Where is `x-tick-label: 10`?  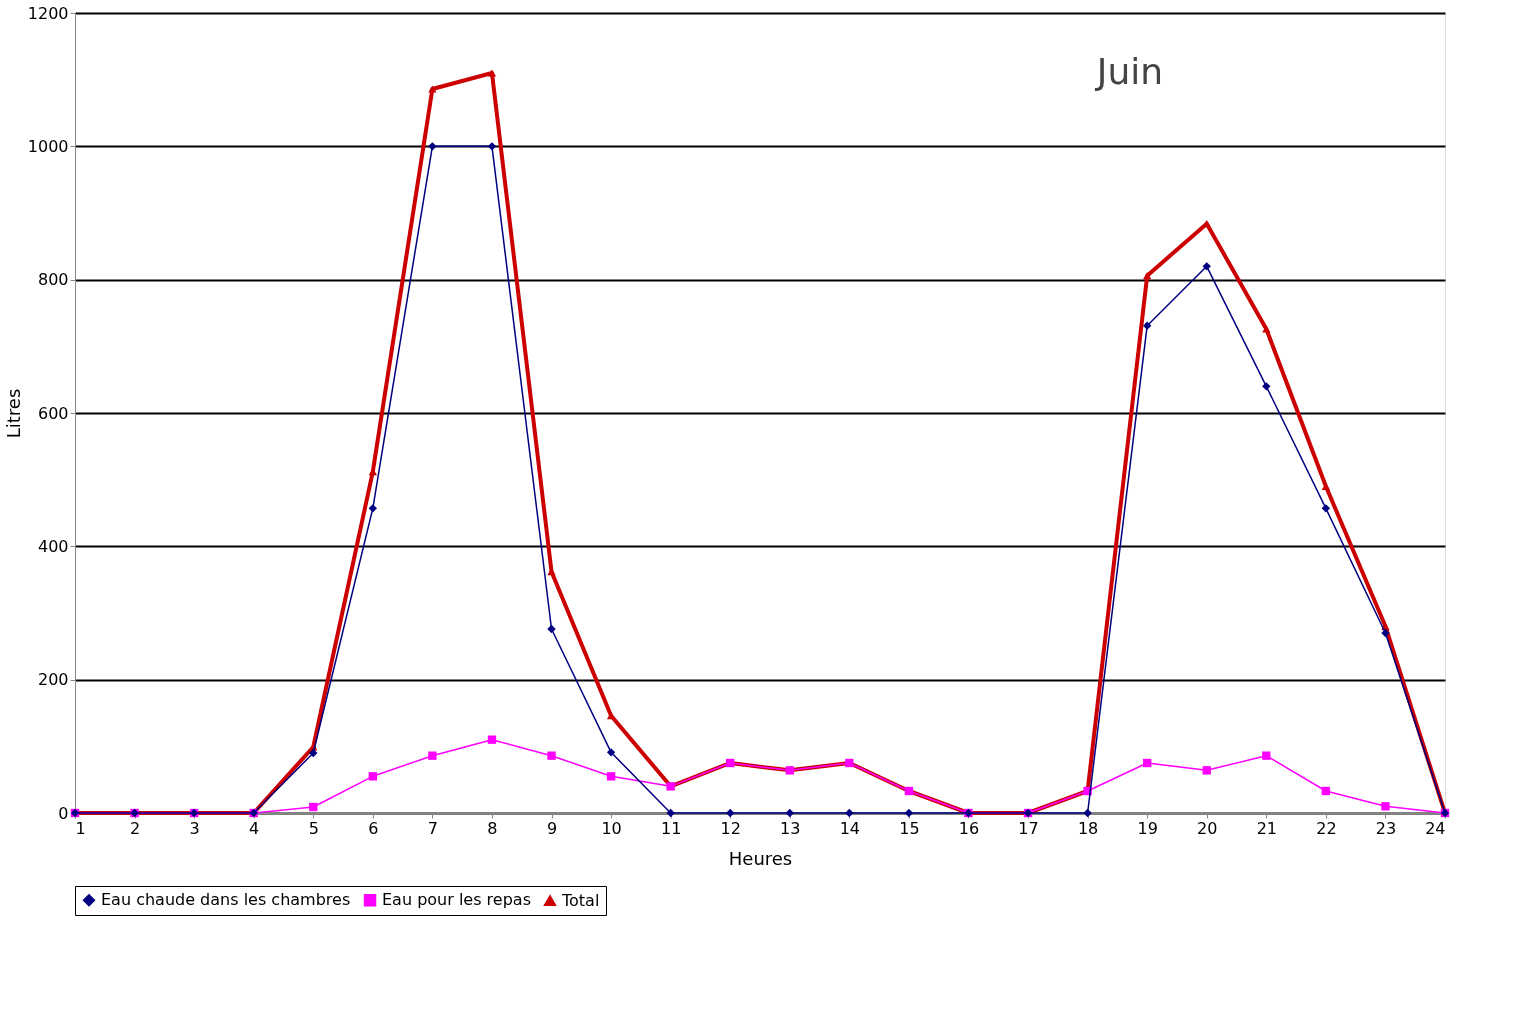 x-tick-label: 10 is located at coordinates (611, 828).